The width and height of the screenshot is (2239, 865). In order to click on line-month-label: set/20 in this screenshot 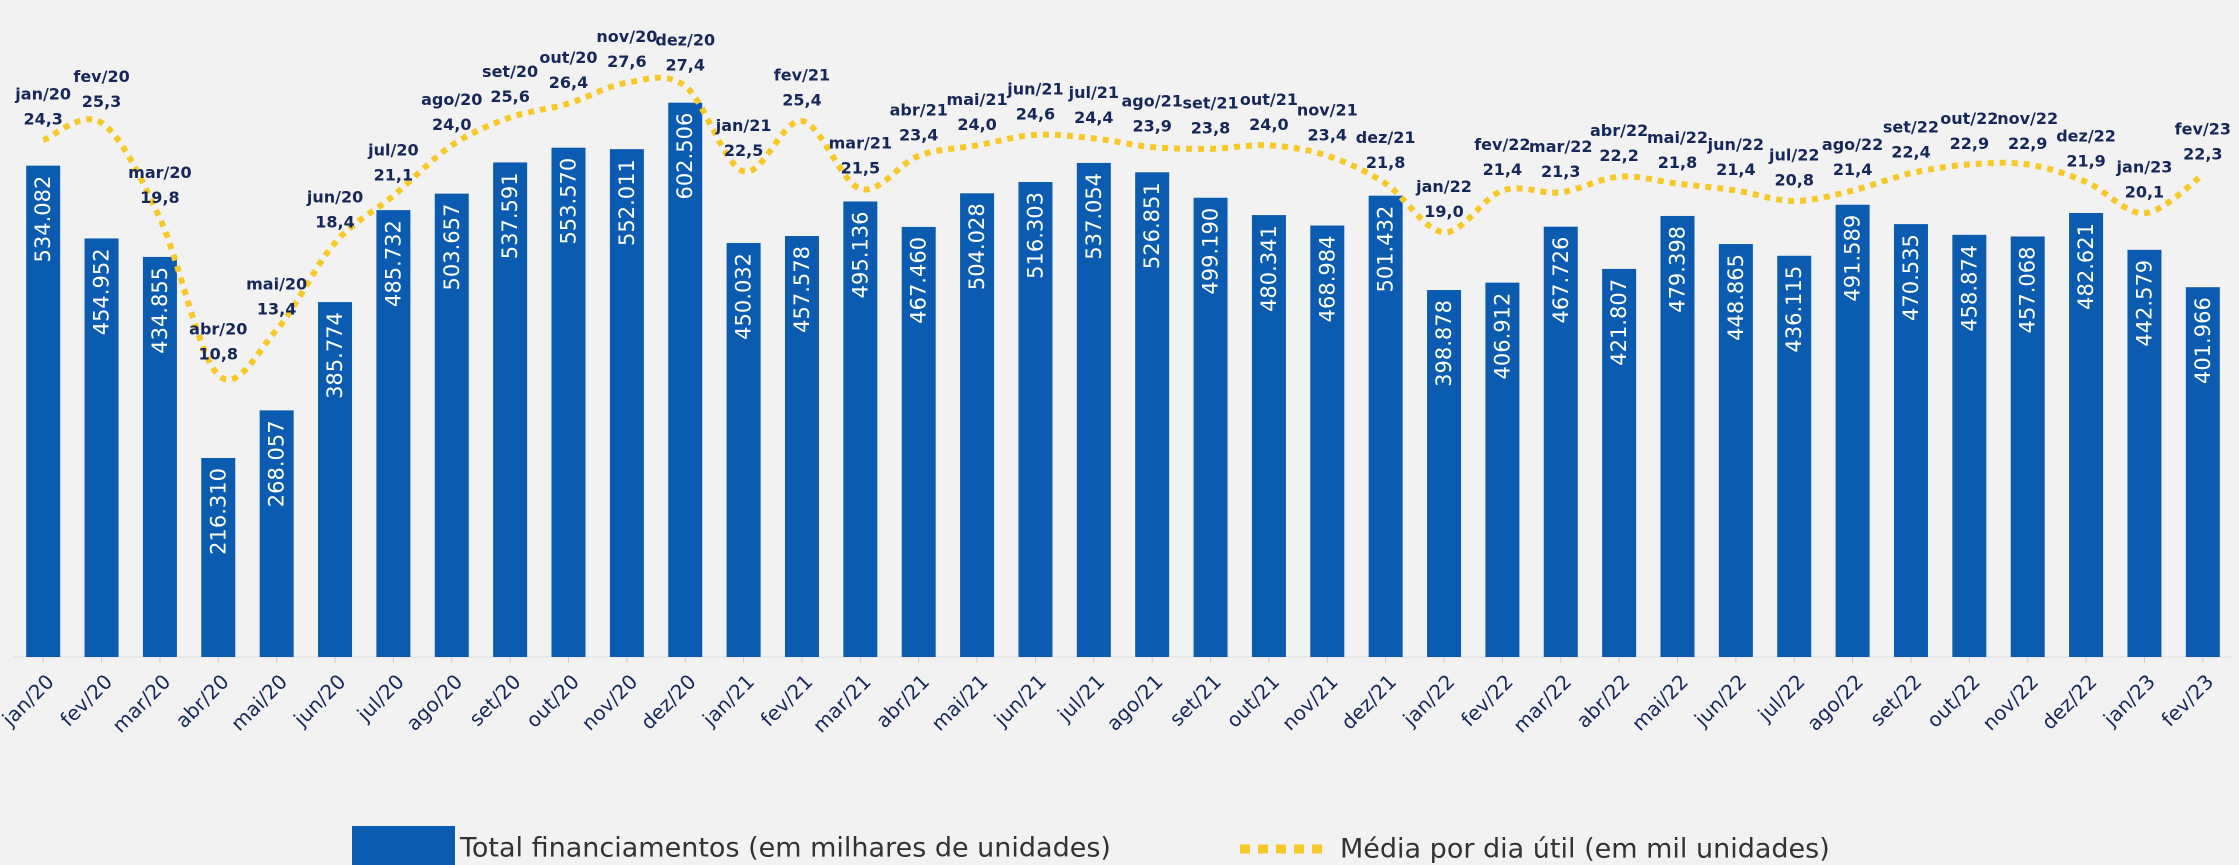, I will do `click(510, 71)`.